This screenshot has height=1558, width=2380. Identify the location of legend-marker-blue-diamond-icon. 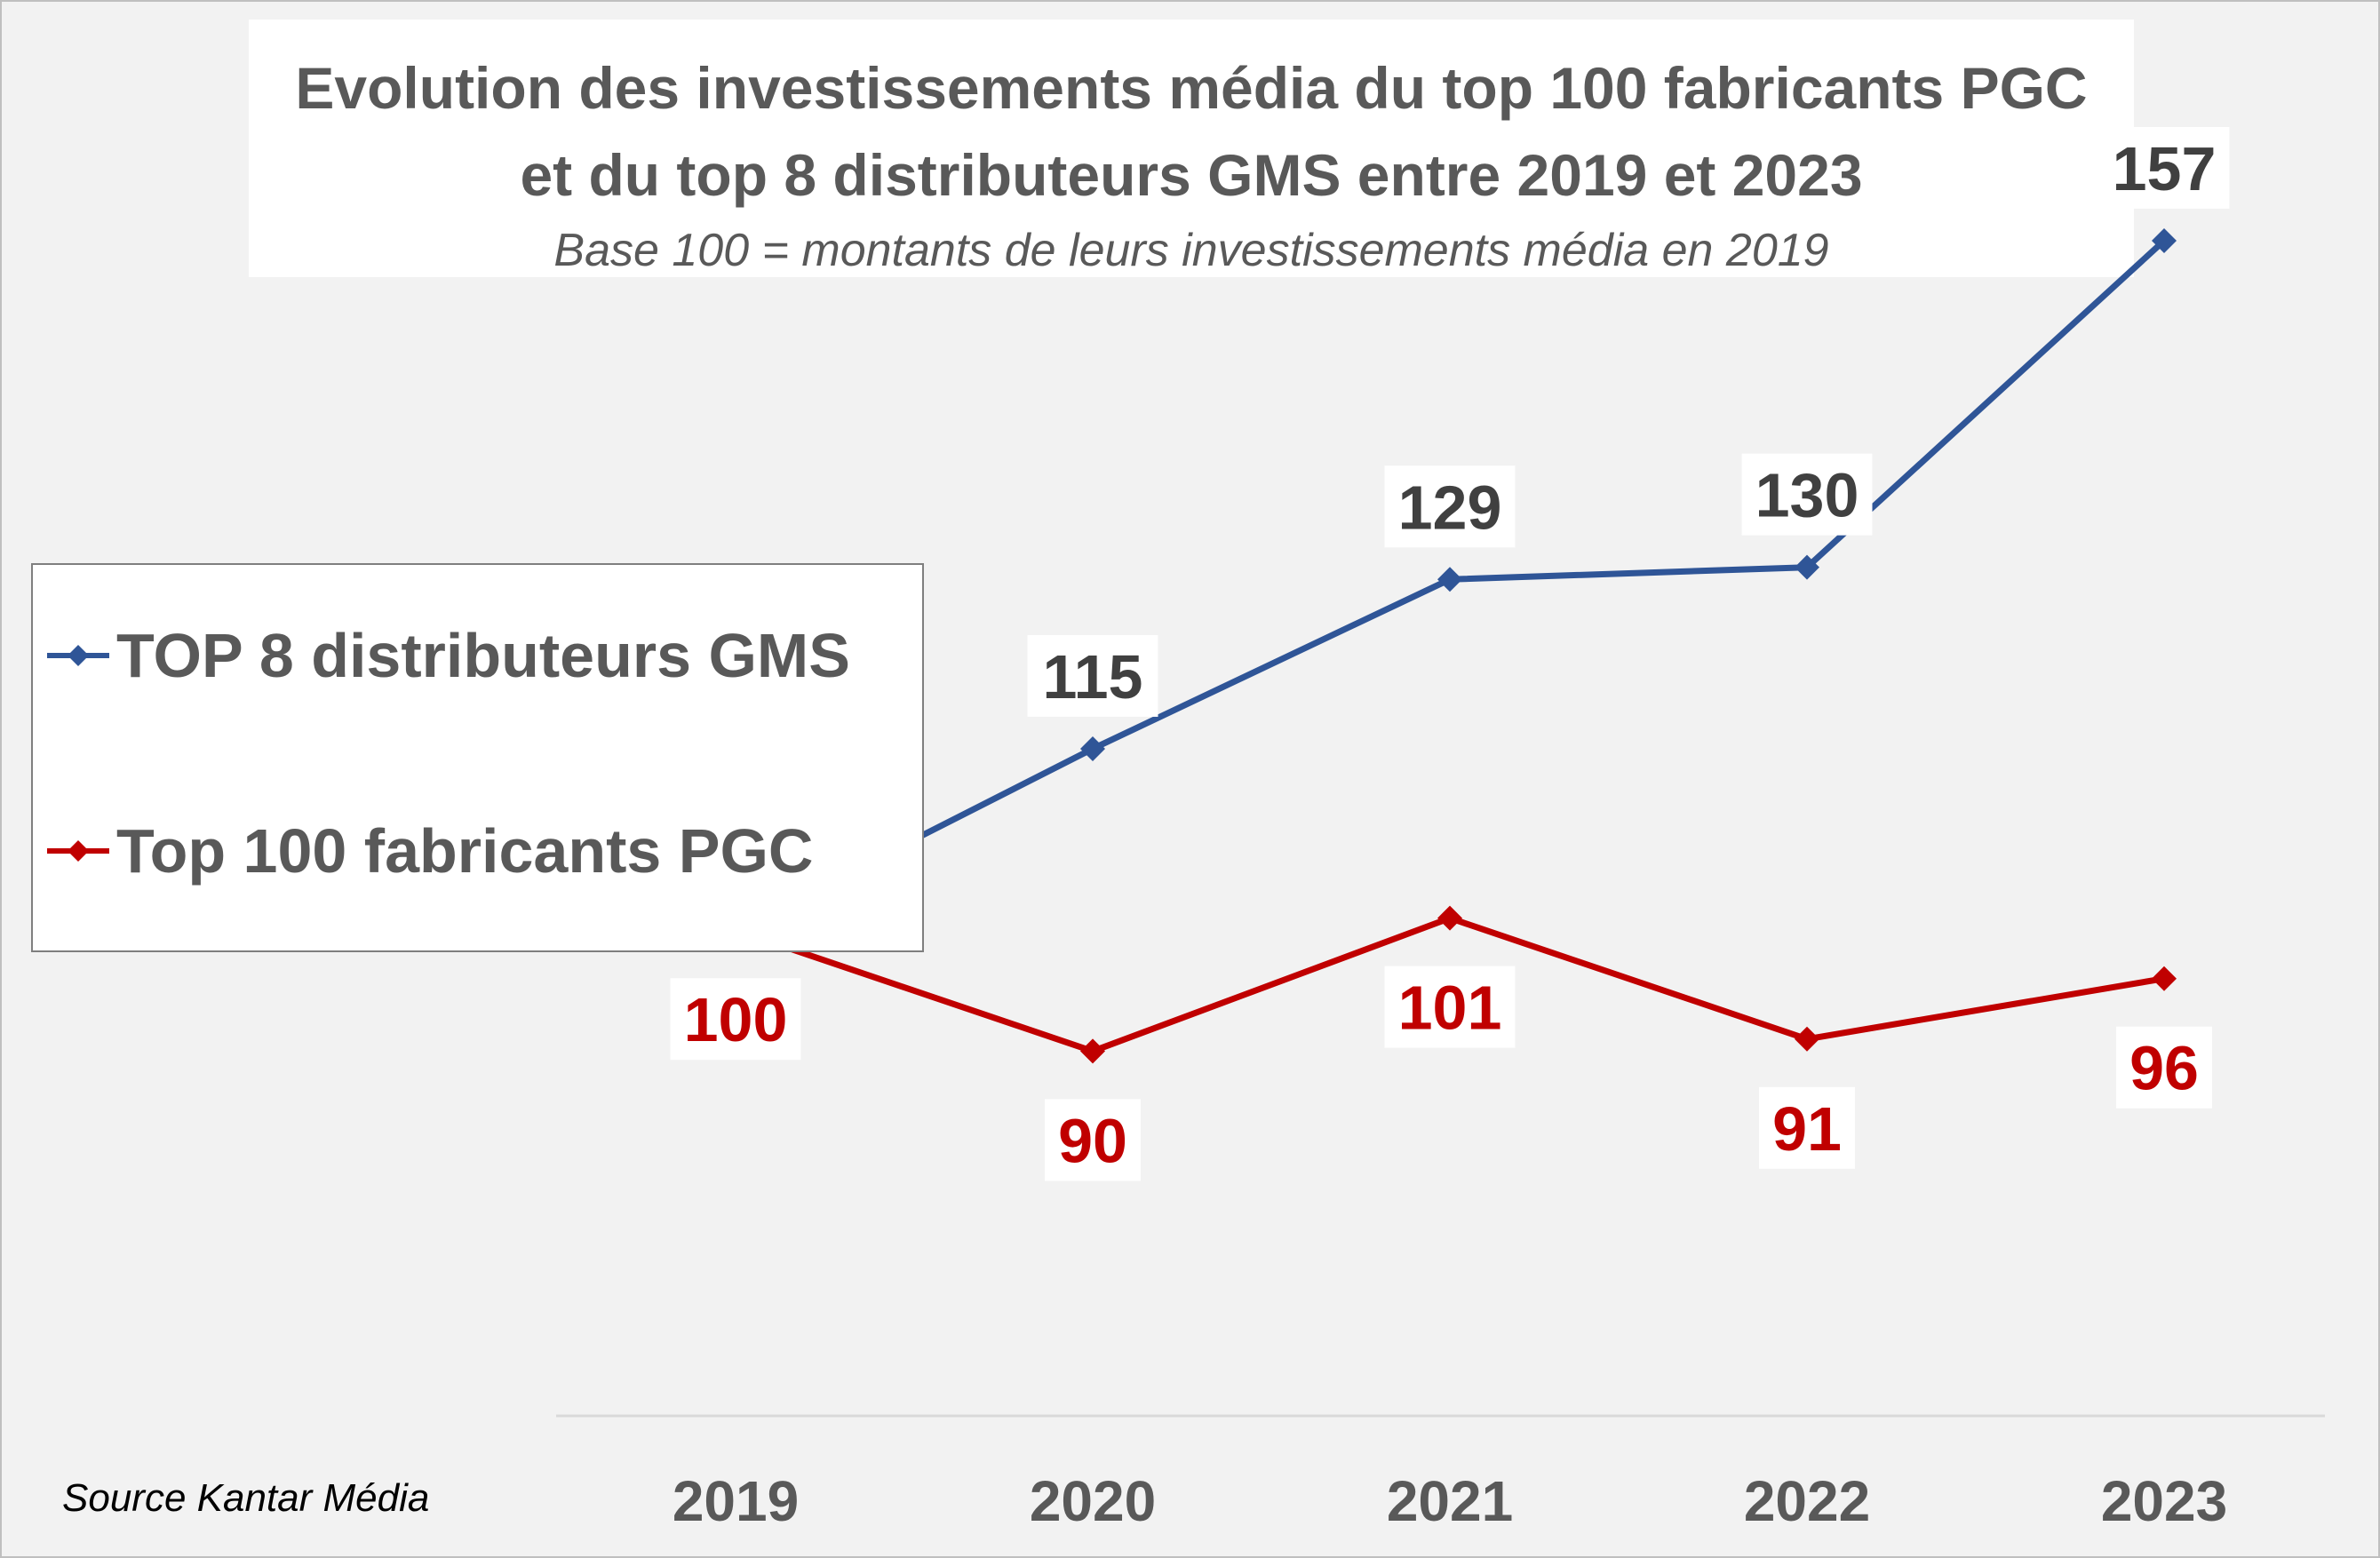
(78, 655).